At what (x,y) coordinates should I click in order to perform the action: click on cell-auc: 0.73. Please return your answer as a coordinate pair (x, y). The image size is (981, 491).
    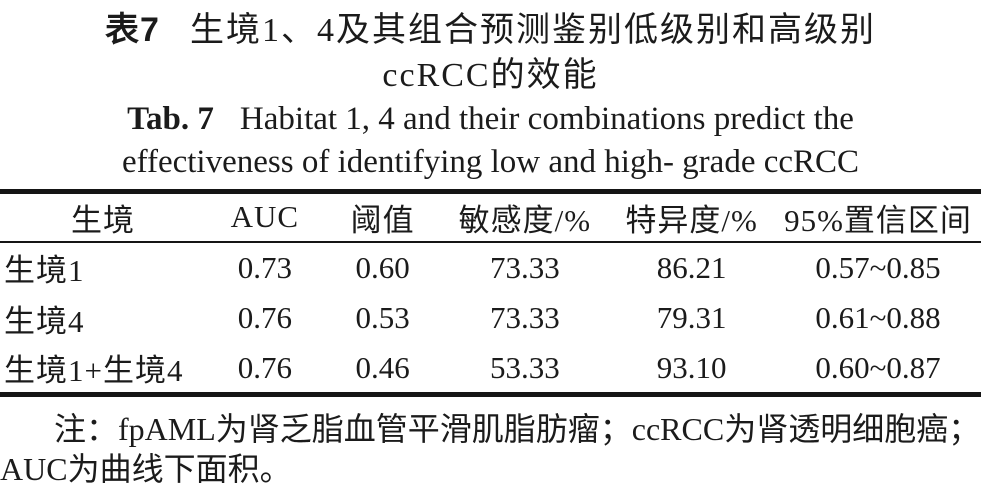
    Looking at the image, I should click on (264, 267).